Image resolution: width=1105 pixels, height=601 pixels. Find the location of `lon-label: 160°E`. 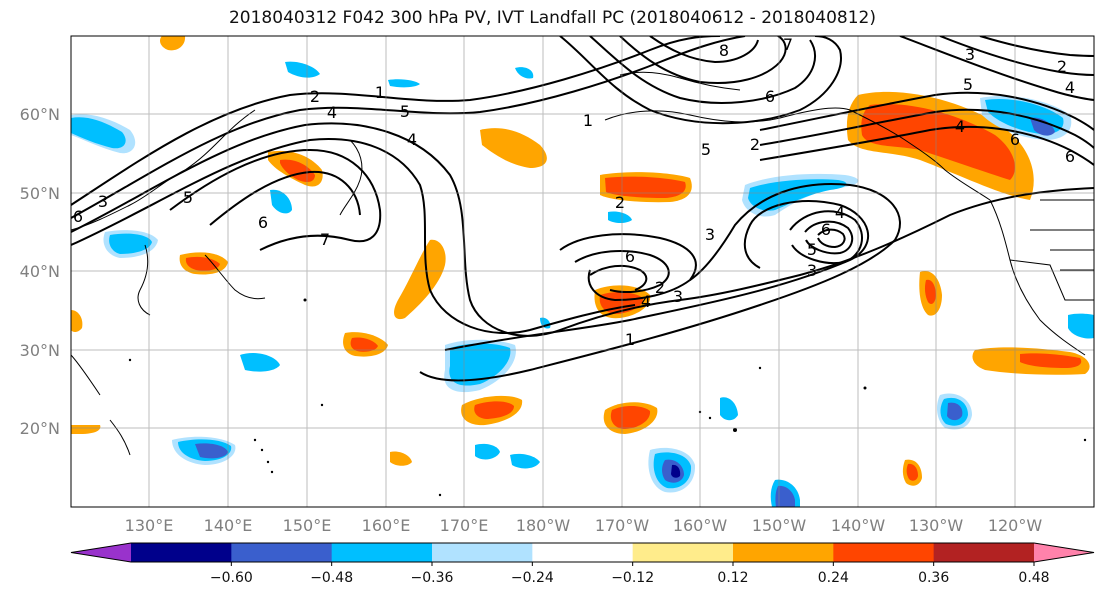

lon-label: 160°E is located at coordinates (386, 525).